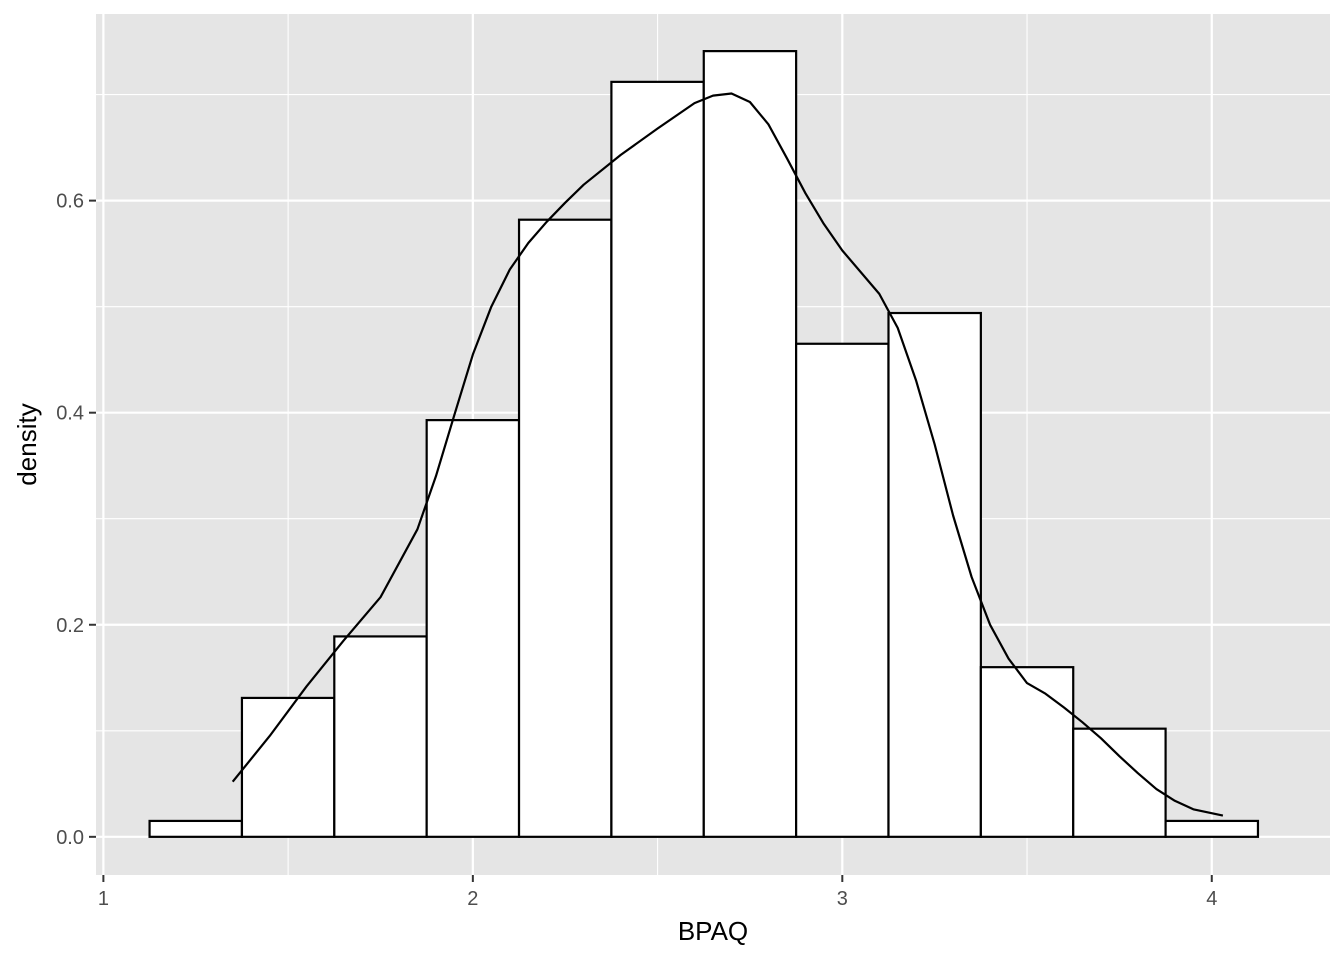 The height and width of the screenshot is (965, 1344). I want to click on x-axis-title: BPAQ, so click(713, 931).